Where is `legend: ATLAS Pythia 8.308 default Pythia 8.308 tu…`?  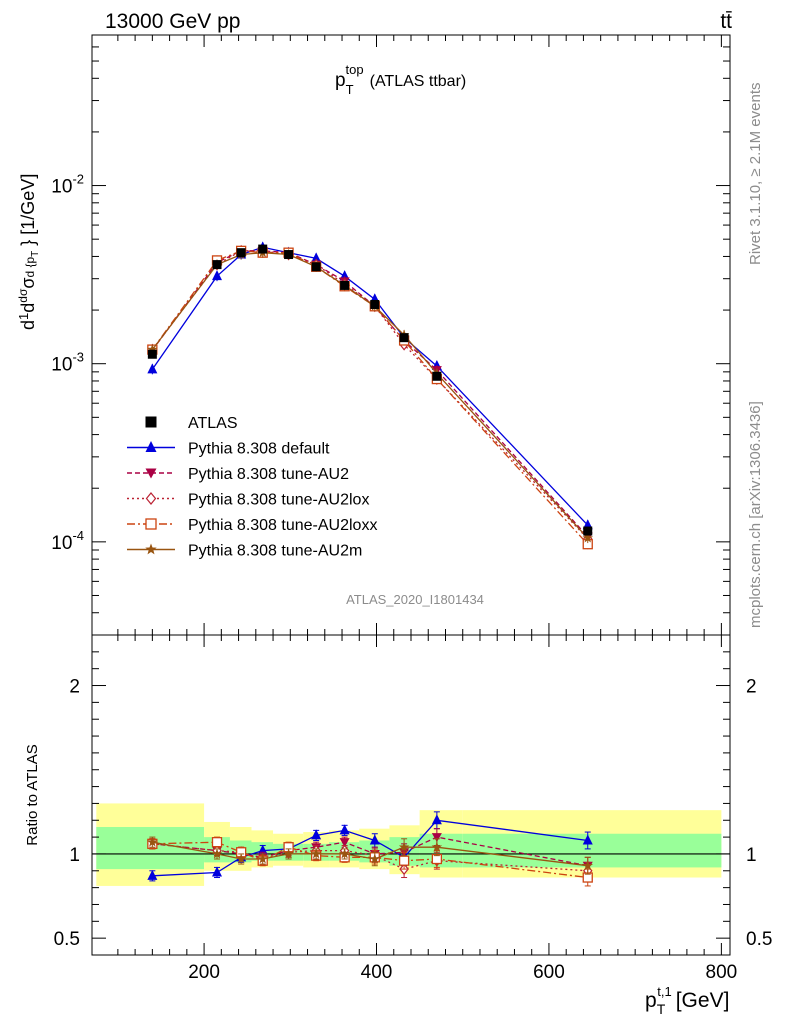
legend: ATLAS Pythia 8.308 default Pythia 8.308 tu… is located at coordinates (252, 487).